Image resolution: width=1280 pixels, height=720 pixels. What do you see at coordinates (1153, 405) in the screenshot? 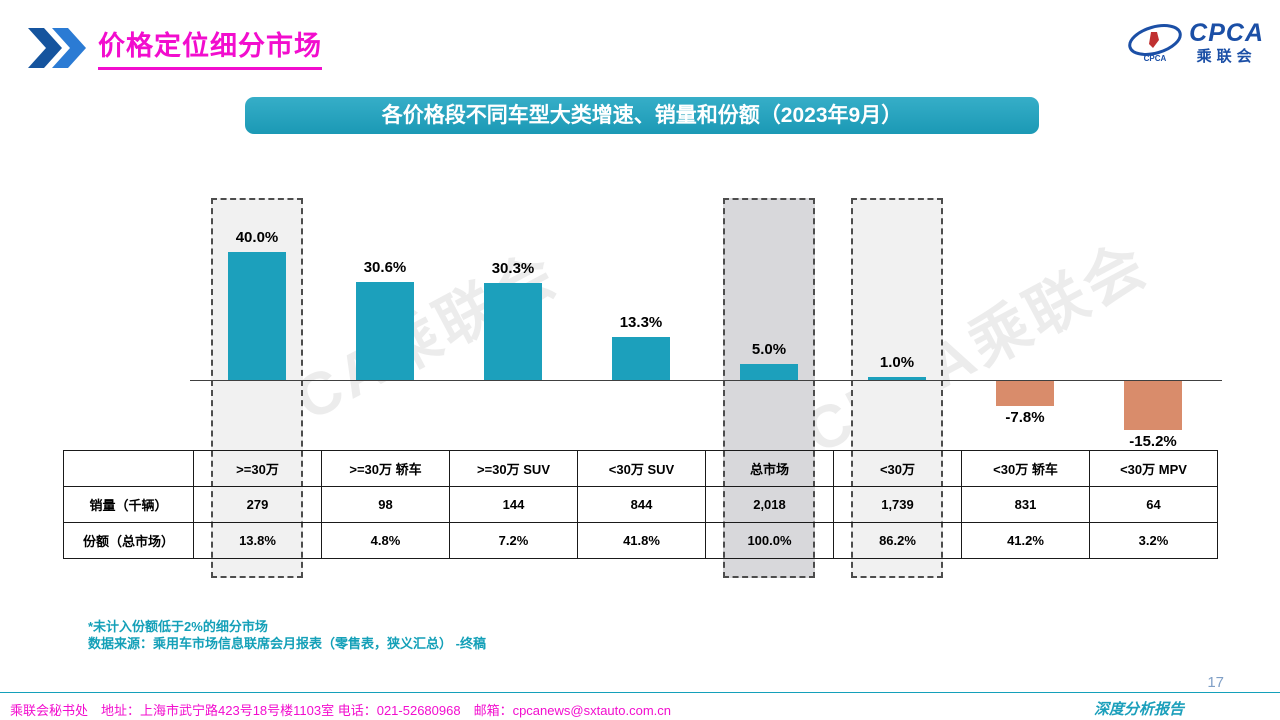
I see `bar-<30万 MPV` at bounding box center [1153, 405].